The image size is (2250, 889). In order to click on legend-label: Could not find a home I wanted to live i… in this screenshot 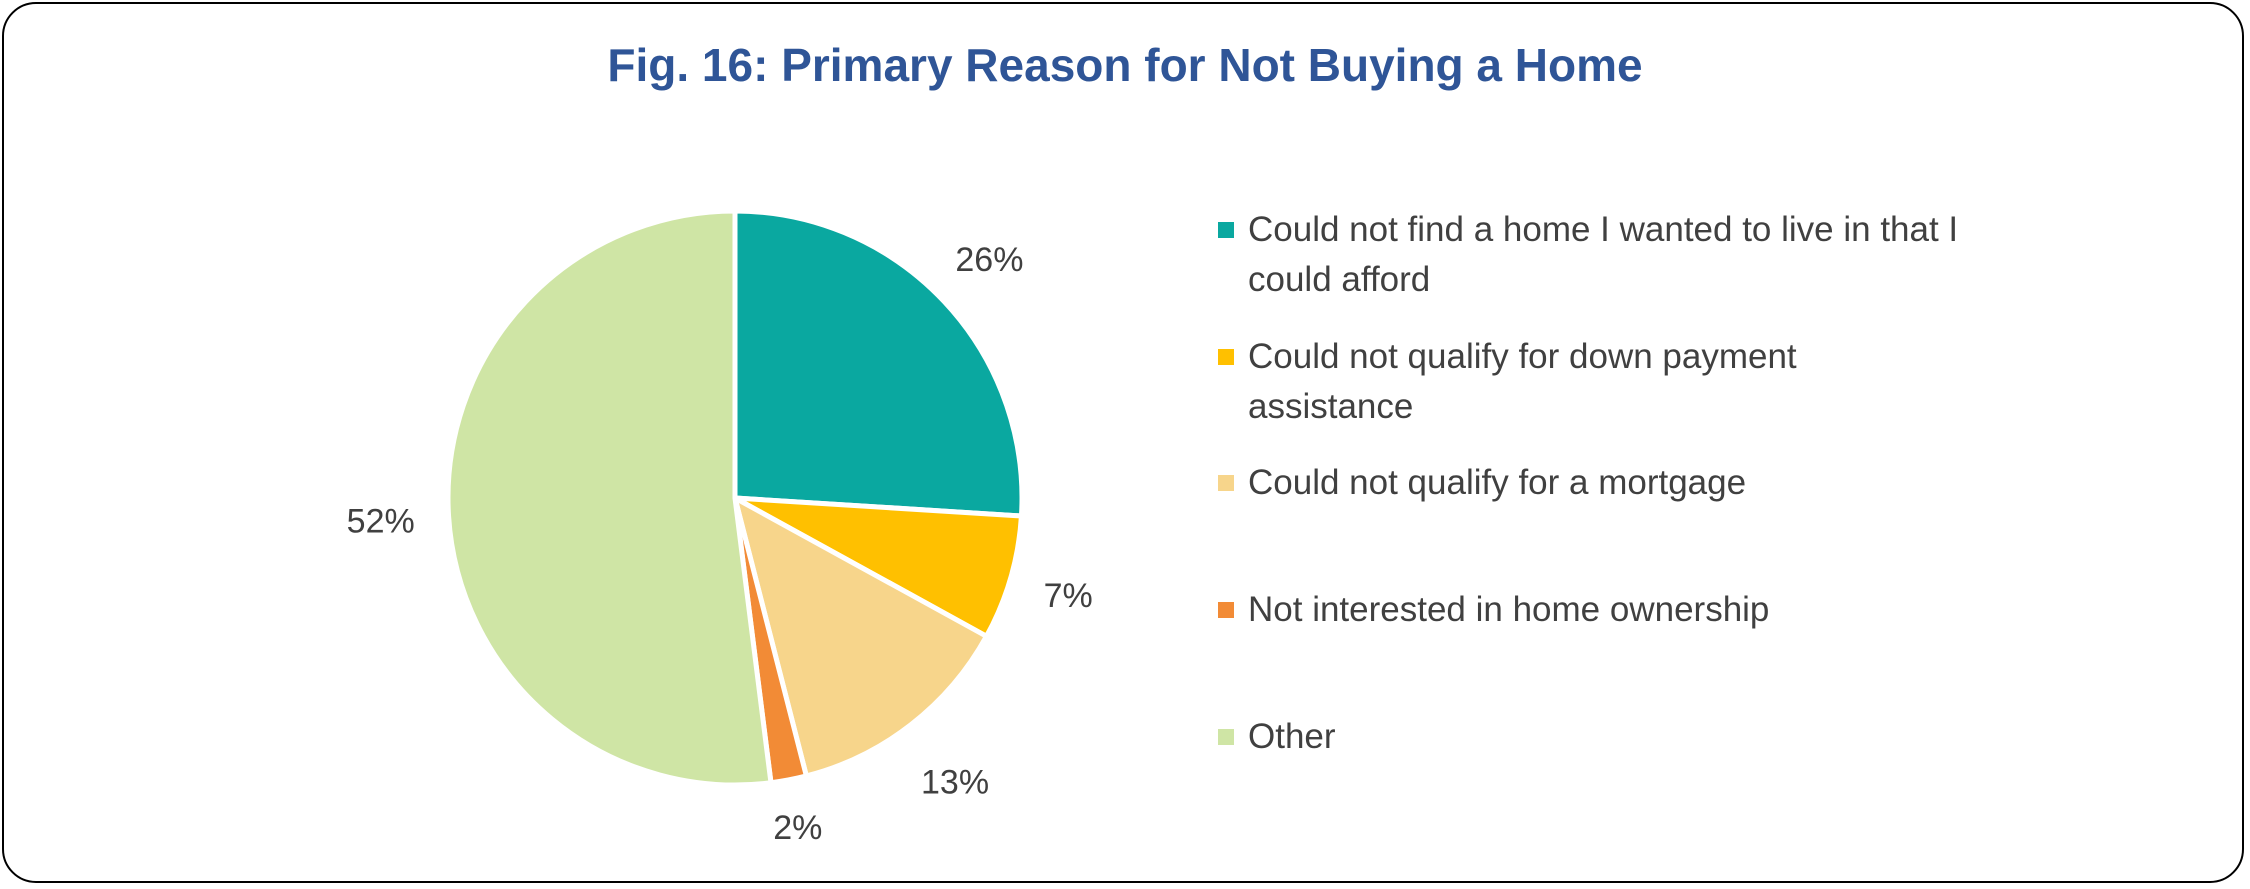, I will do `click(1603, 254)`.